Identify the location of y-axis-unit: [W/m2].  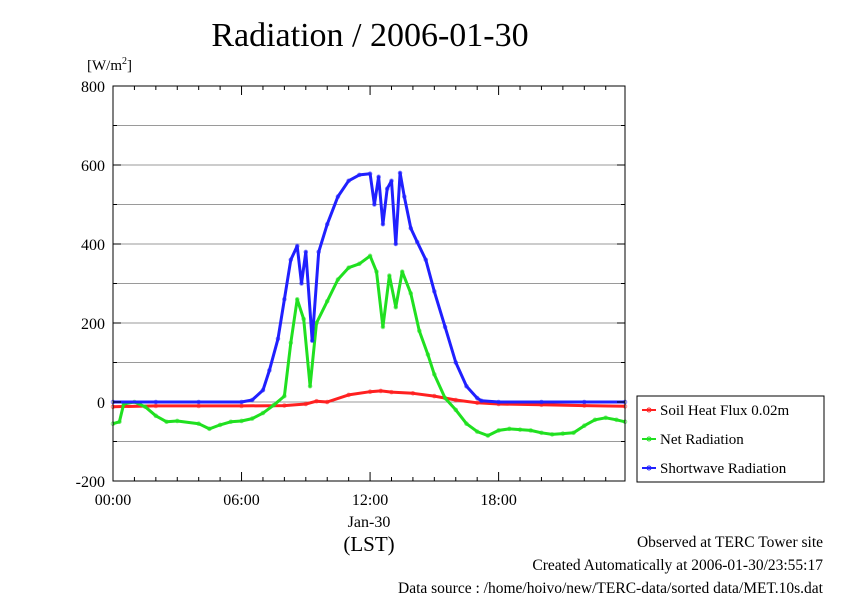
(109, 65).